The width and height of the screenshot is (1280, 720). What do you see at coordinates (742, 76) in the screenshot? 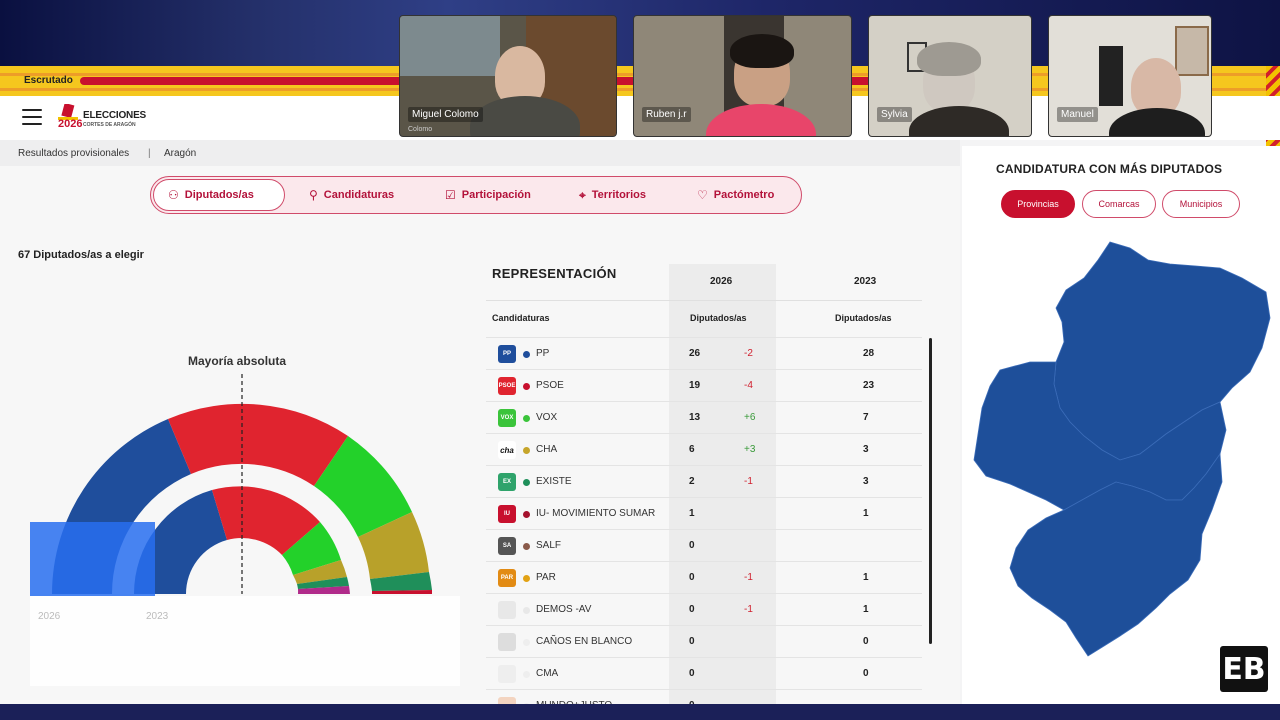
I see `video-tile: Ruben j.r` at bounding box center [742, 76].